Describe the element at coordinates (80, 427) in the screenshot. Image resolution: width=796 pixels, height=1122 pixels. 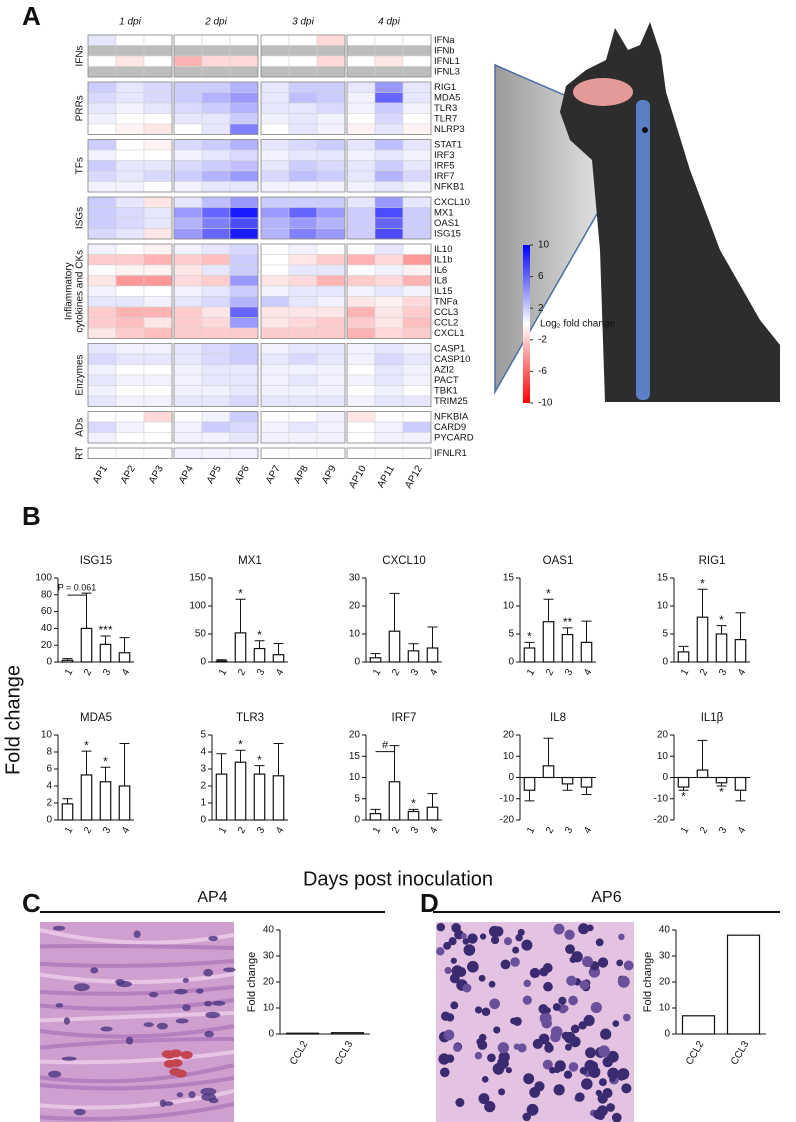
I see `row-group-label: ADs` at that location.